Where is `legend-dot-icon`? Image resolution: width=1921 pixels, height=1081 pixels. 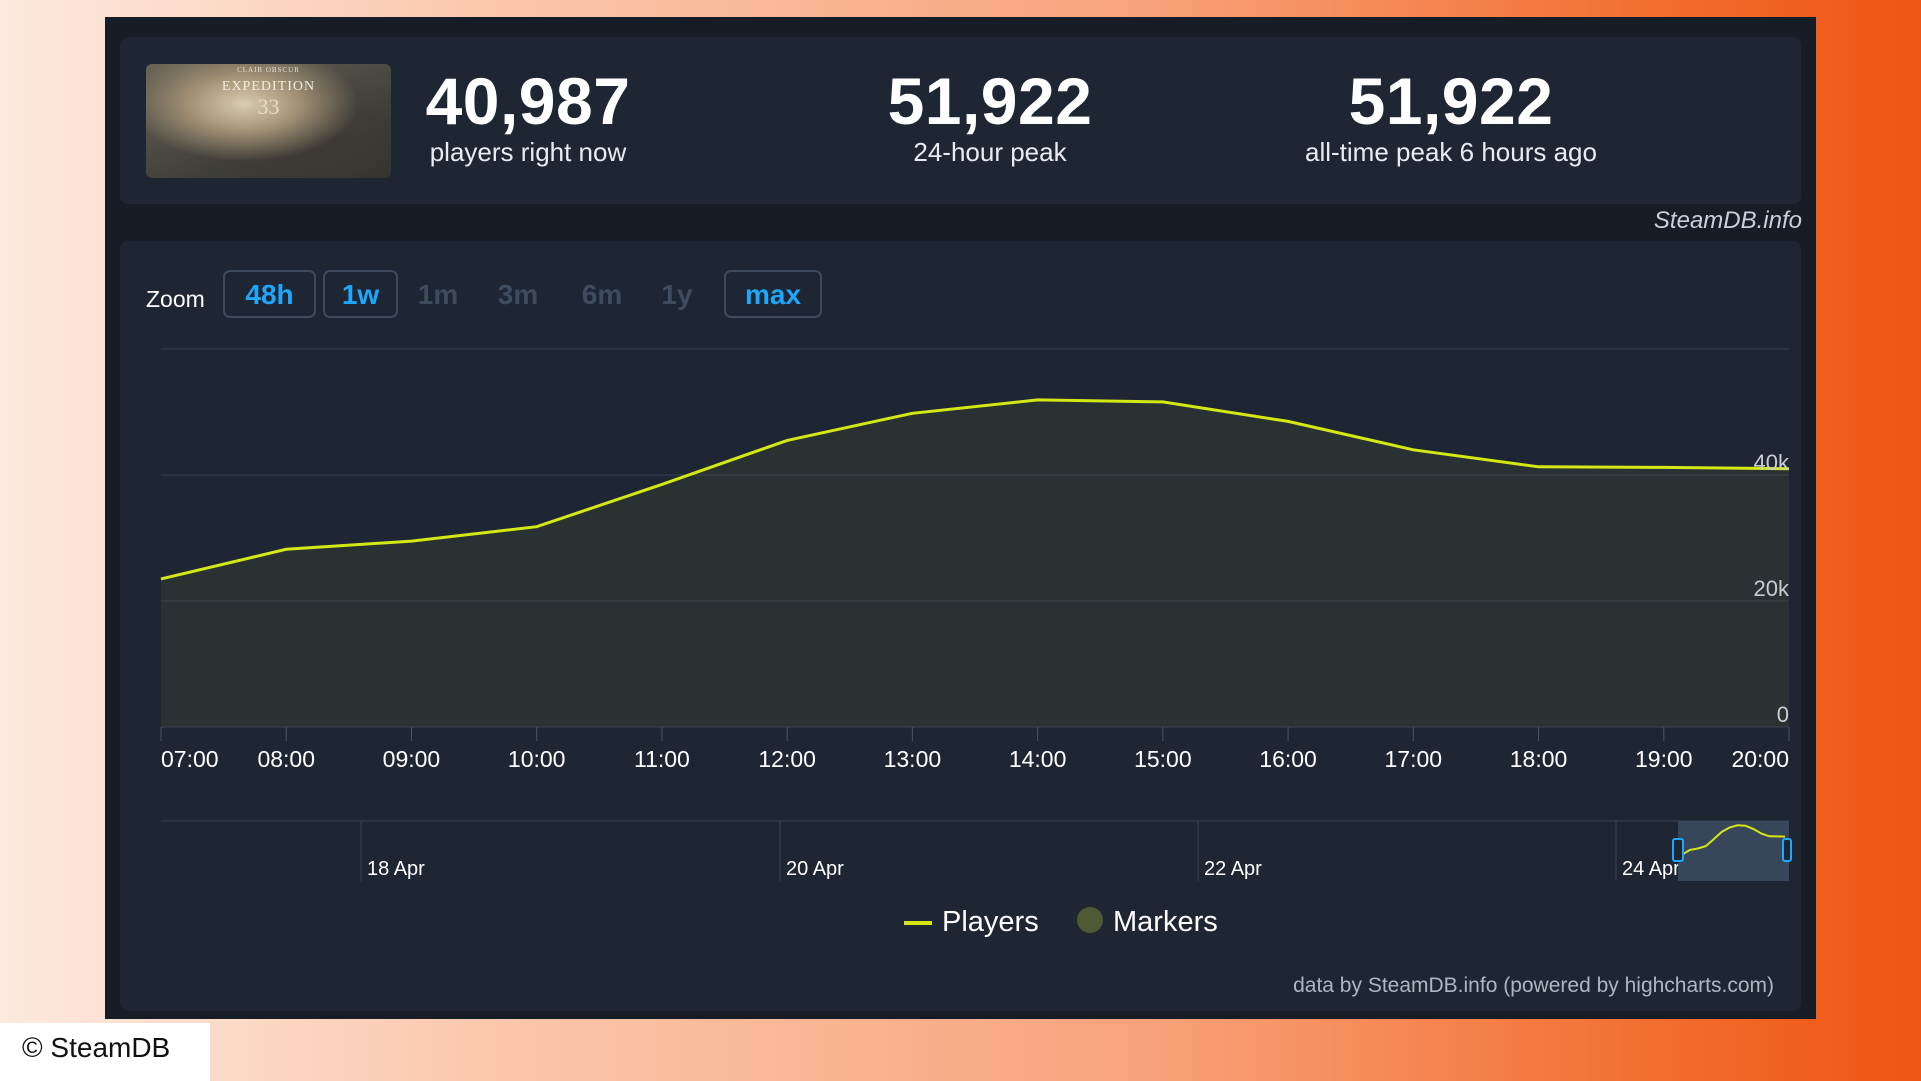
legend-dot-icon is located at coordinates (1090, 920).